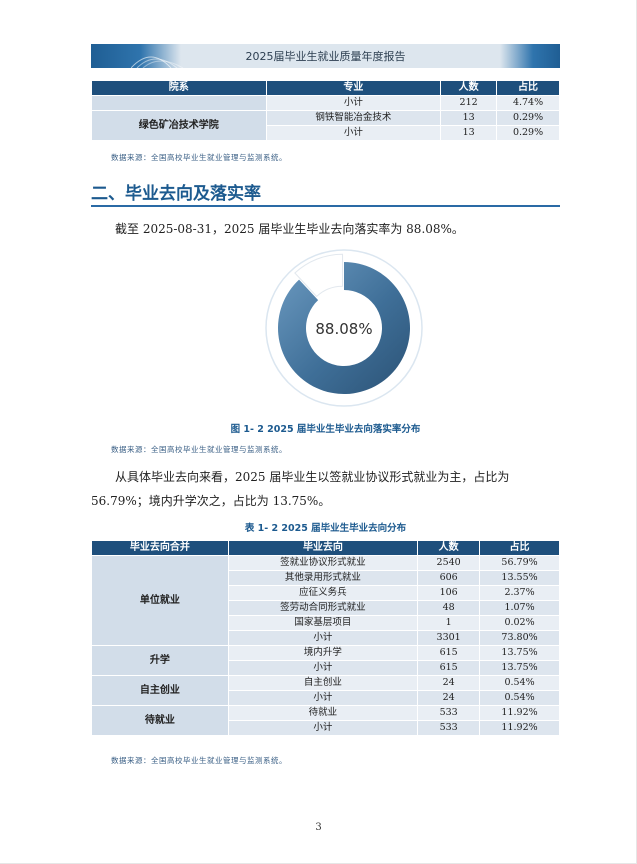  Describe the element at coordinates (519, 638) in the screenshot. I see `ratio-cell: 73.80%` at that location.